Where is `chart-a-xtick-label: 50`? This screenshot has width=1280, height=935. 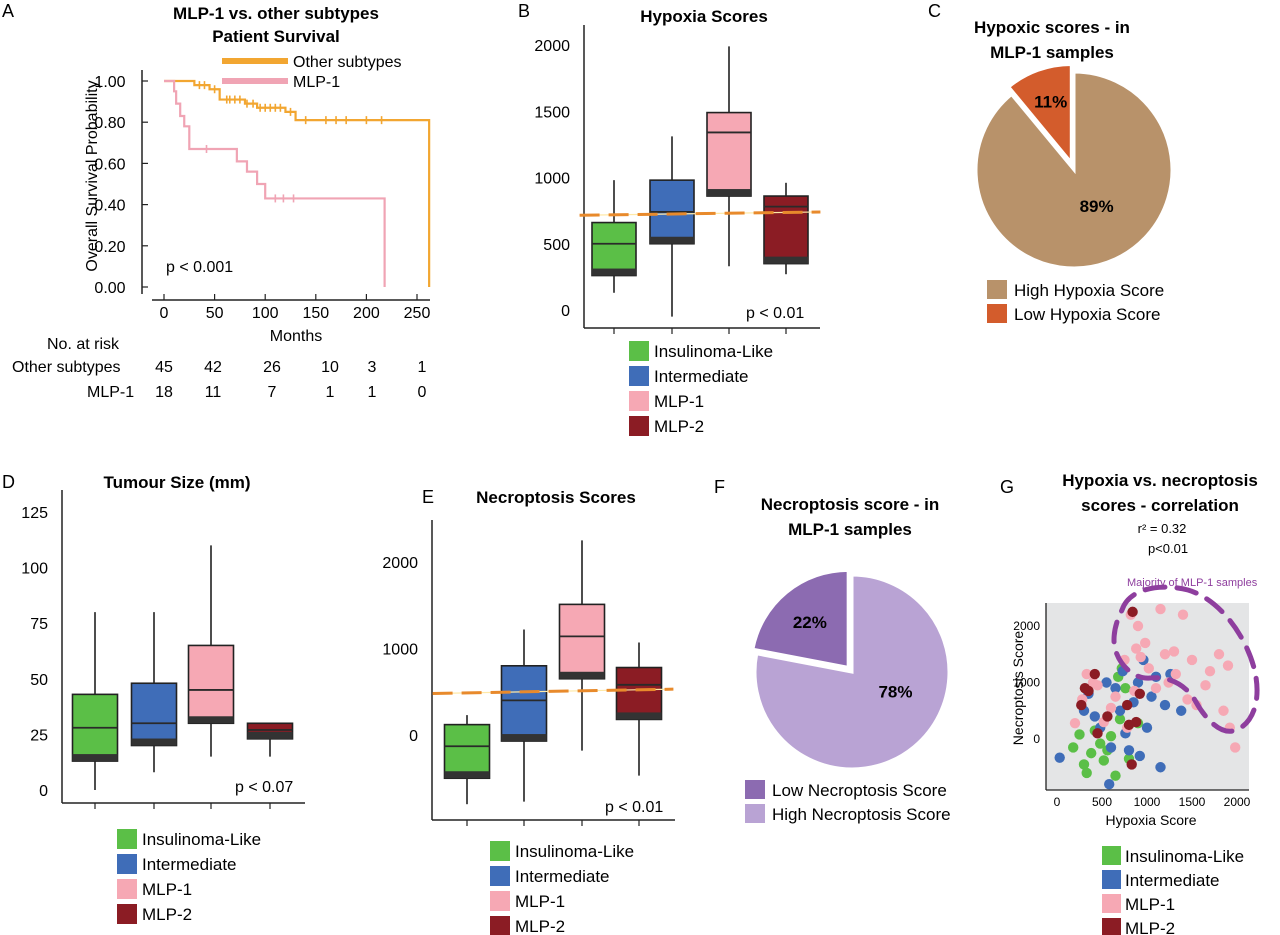
chart-a-xtick-label: 50 is located at coordinates (215, 313).